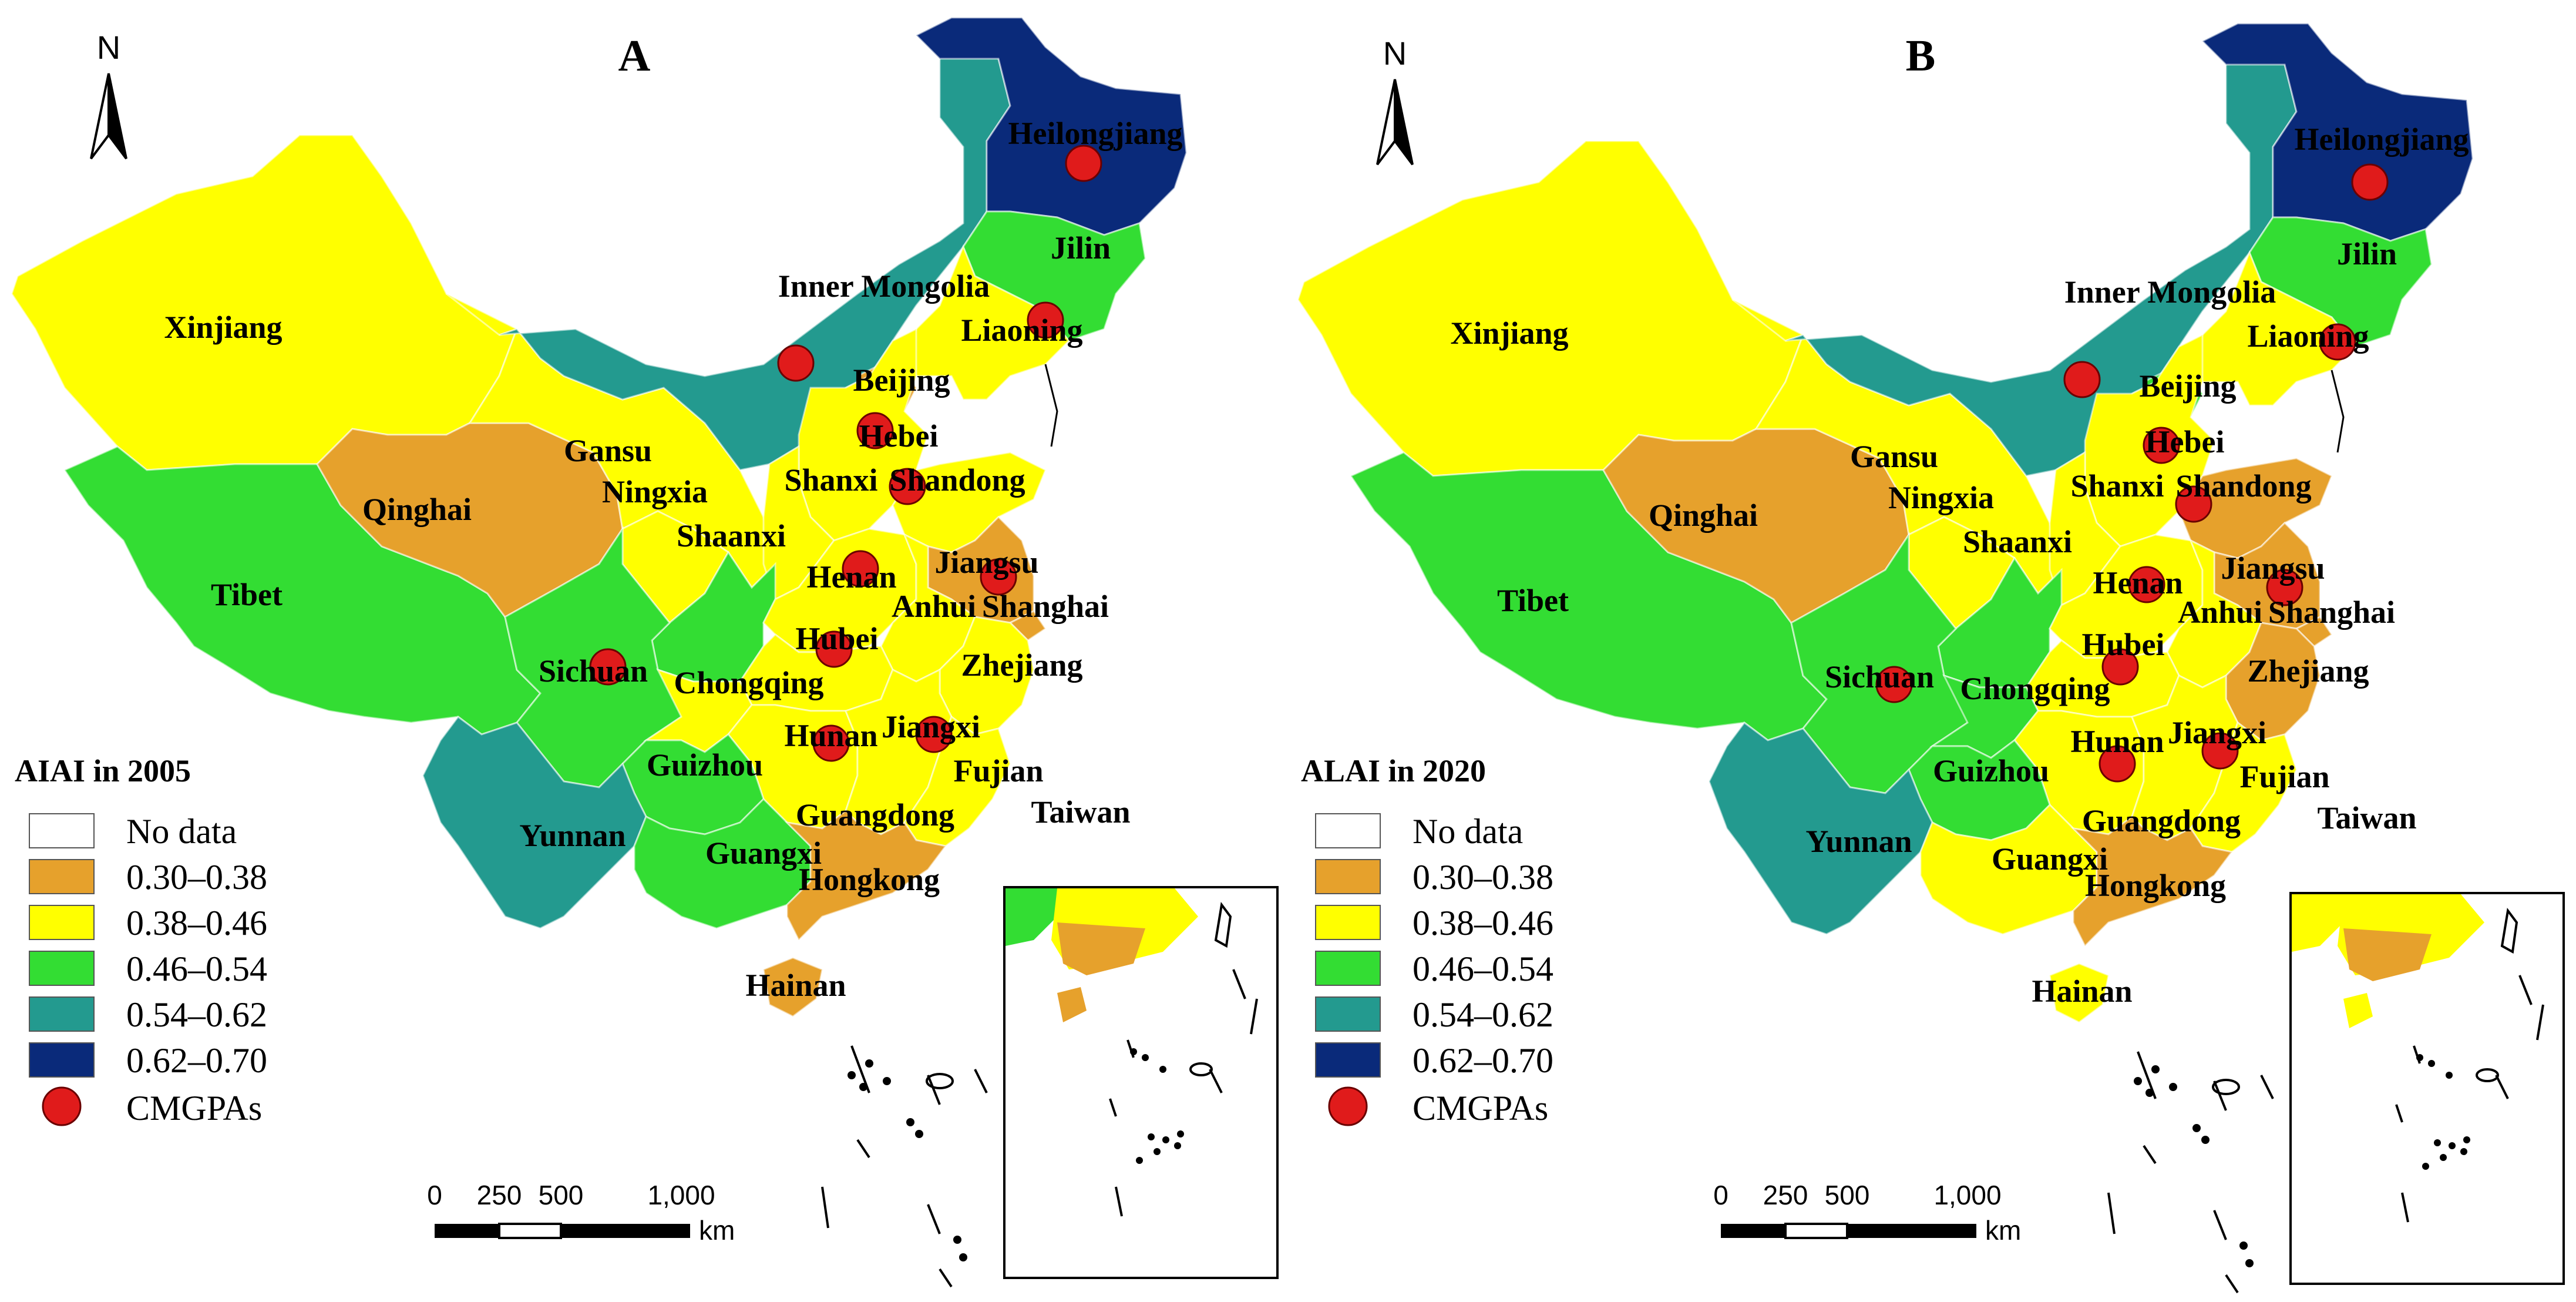 Image resolution: width=2576 pixels, height=1302 pixels. Describe the element at coordinates (1483, 1015) in the screenshot. I see `legend-label-c4: 0.54–0.62` at that location.